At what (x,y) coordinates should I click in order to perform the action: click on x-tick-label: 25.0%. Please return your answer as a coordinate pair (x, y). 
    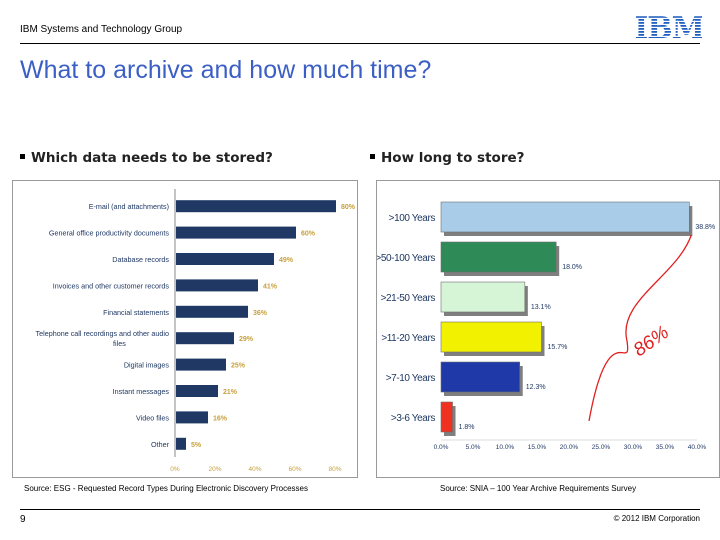
    Looking at the image, I should click on (601, 447).